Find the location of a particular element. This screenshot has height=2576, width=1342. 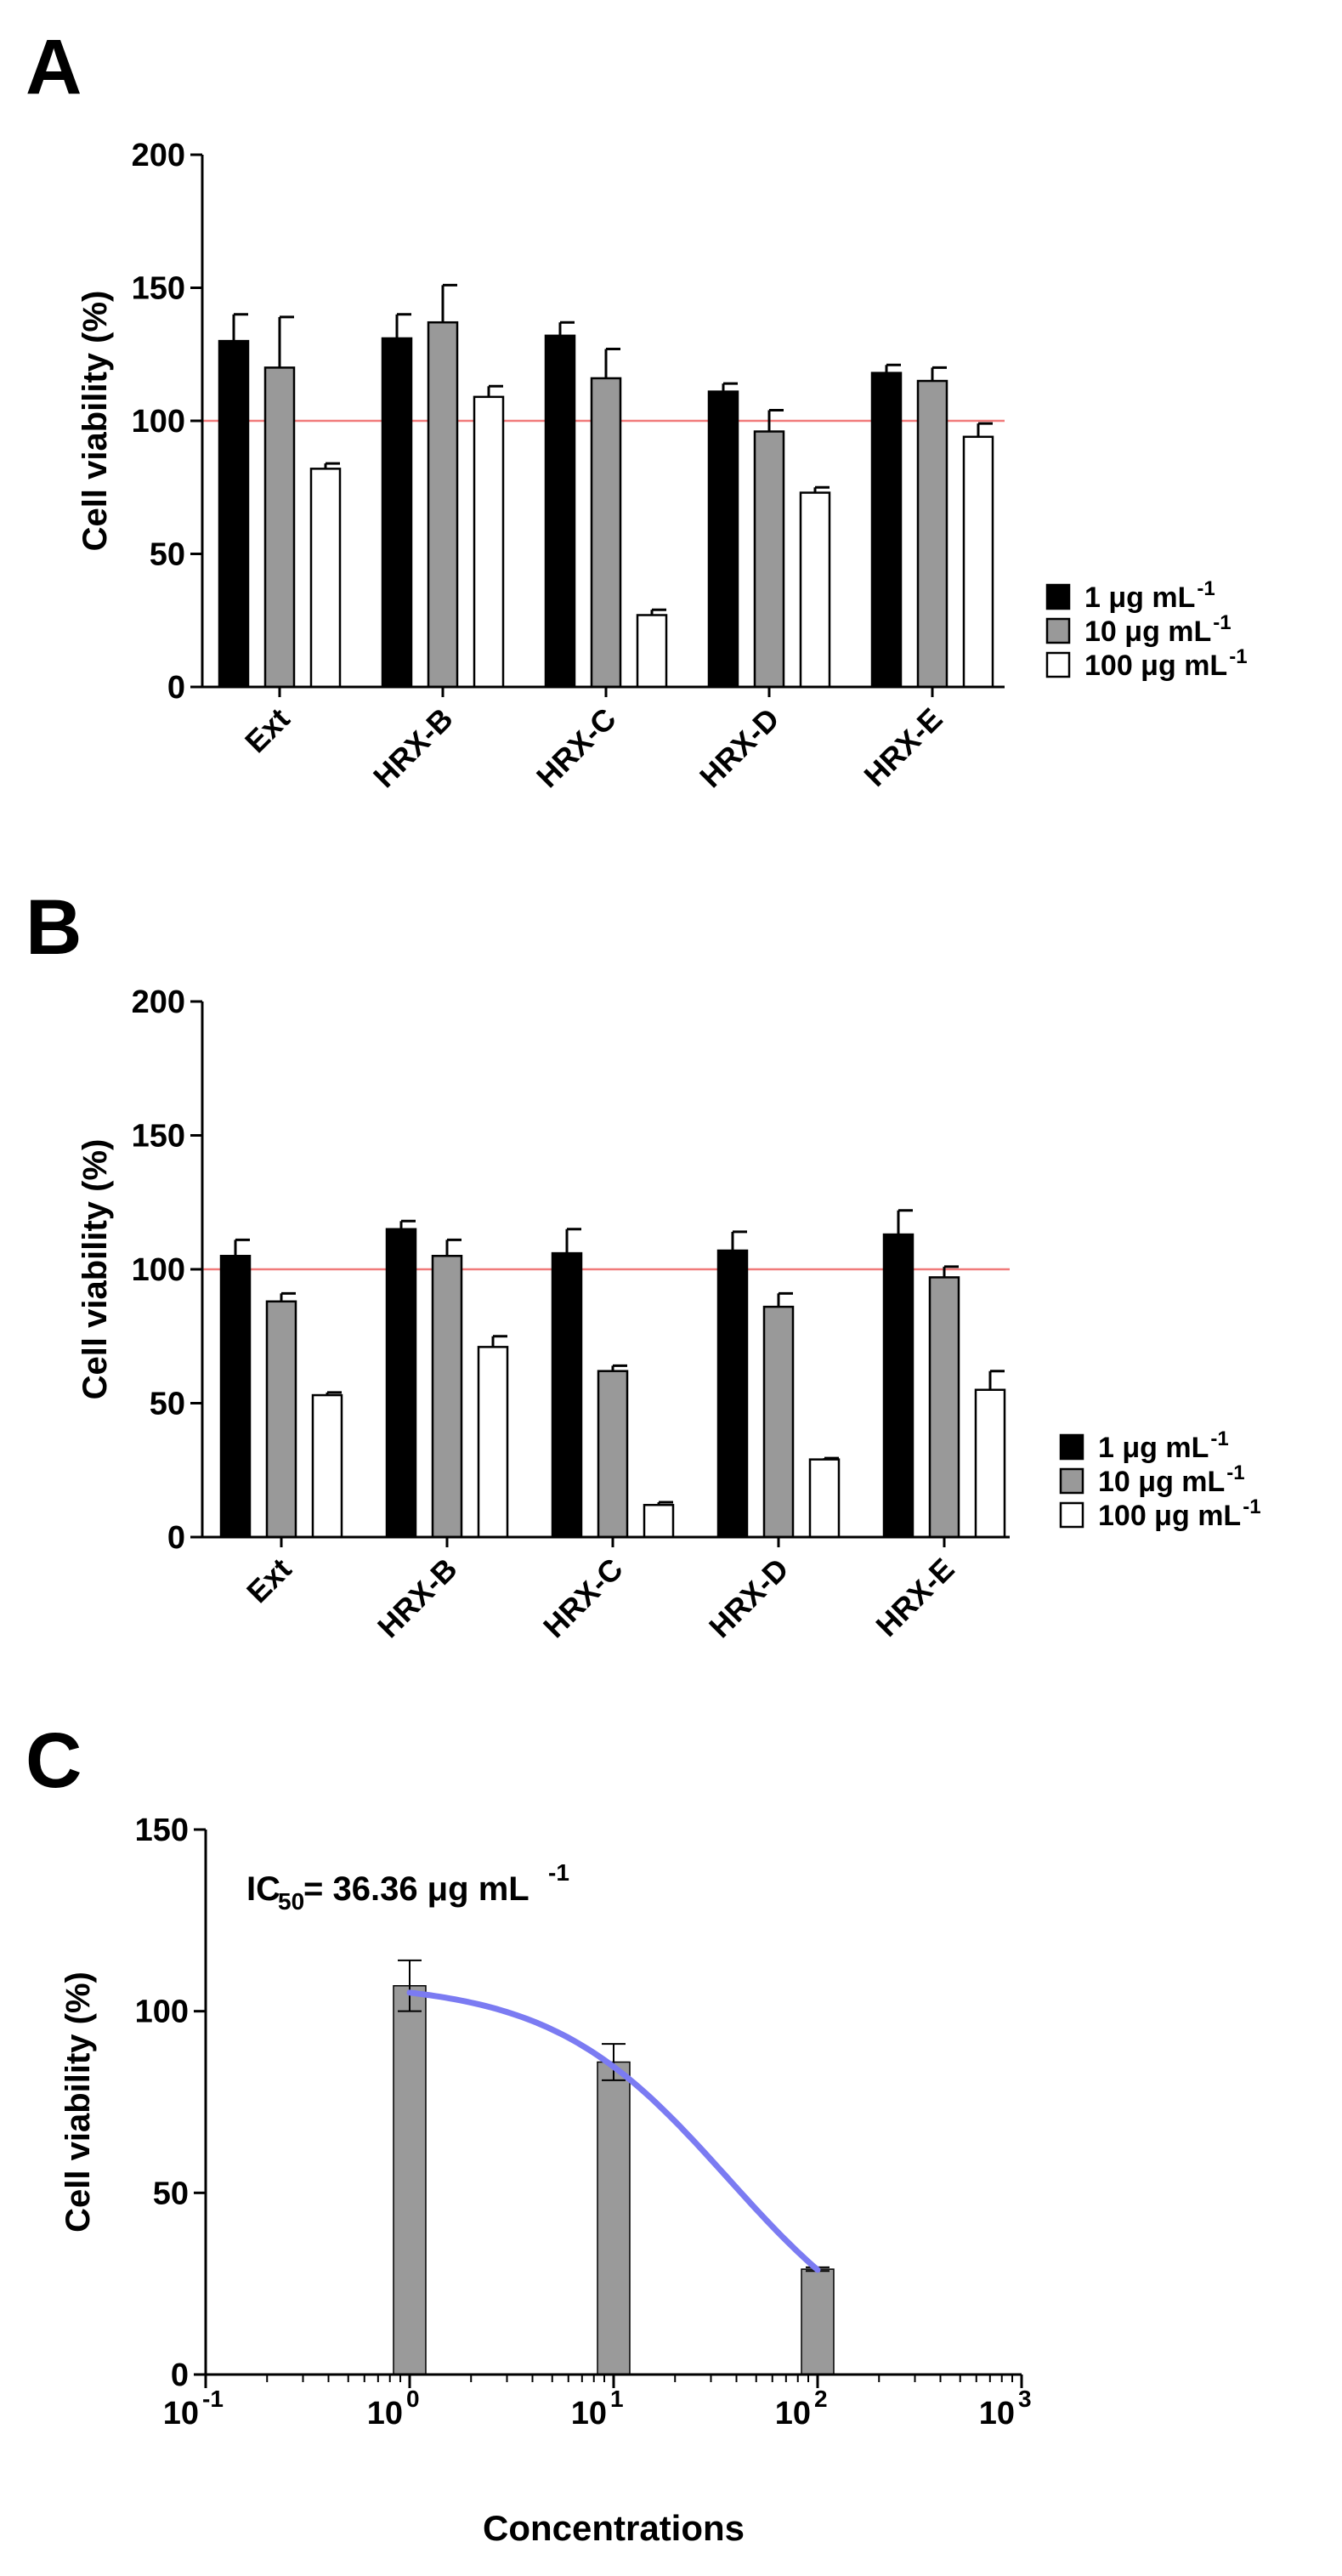

panel-letter-b: B is located at coordinates (54, 928).